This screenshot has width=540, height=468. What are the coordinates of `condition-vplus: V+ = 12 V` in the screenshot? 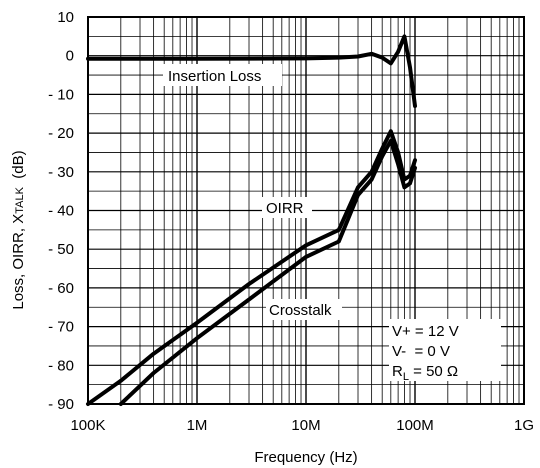 It's located at (425, 331).